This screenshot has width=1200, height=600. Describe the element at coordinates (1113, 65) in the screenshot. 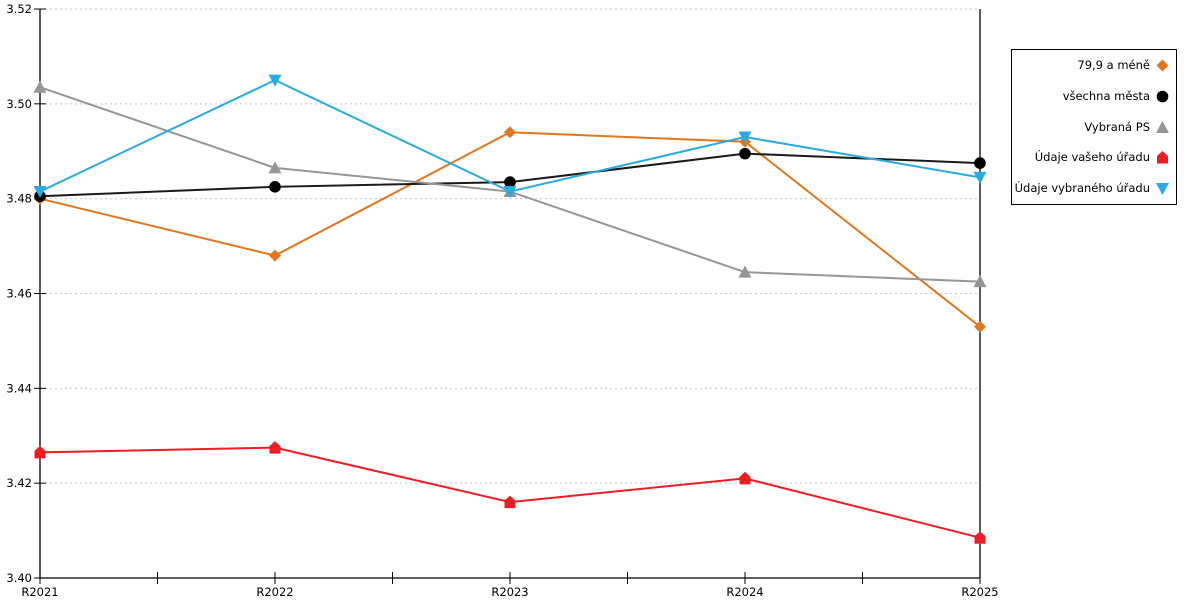

I see `legend-label: 79,9 a méně` at that location.